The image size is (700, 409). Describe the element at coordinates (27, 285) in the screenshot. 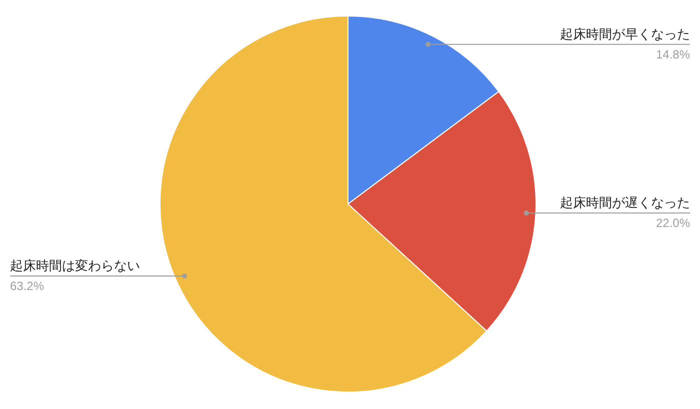

I see `data-label: 63.2%` at that location.